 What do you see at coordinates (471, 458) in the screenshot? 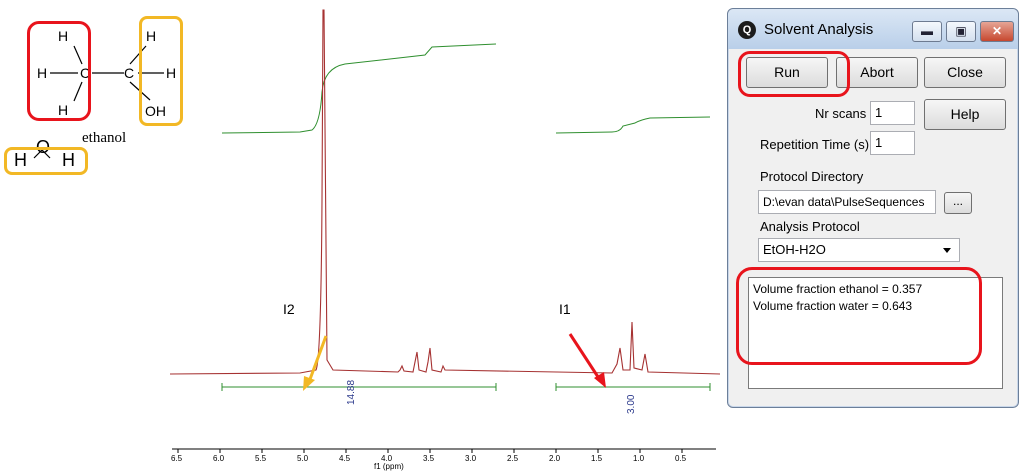
I see `axis-tick-label: 3.0` at bounding box center [471, 458].